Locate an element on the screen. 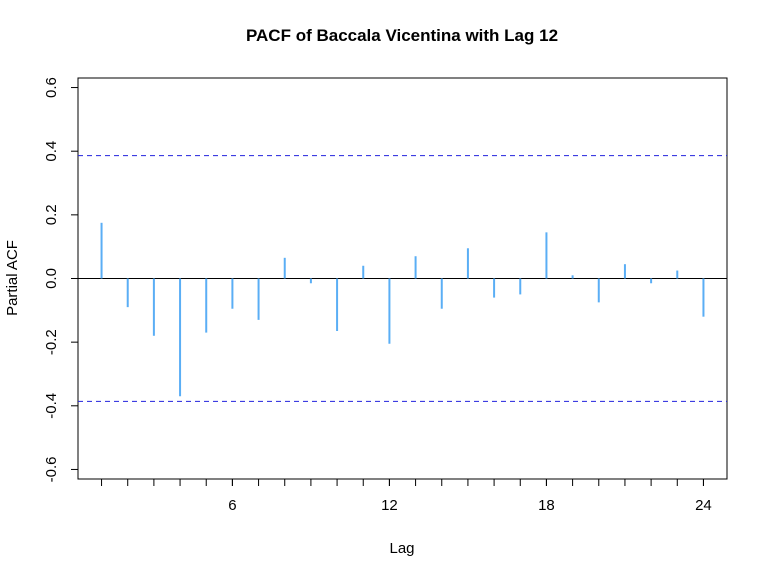 This screenshot has width=768, height=581. y-tick-label: -0.4 is located at coordinates (51, 406).